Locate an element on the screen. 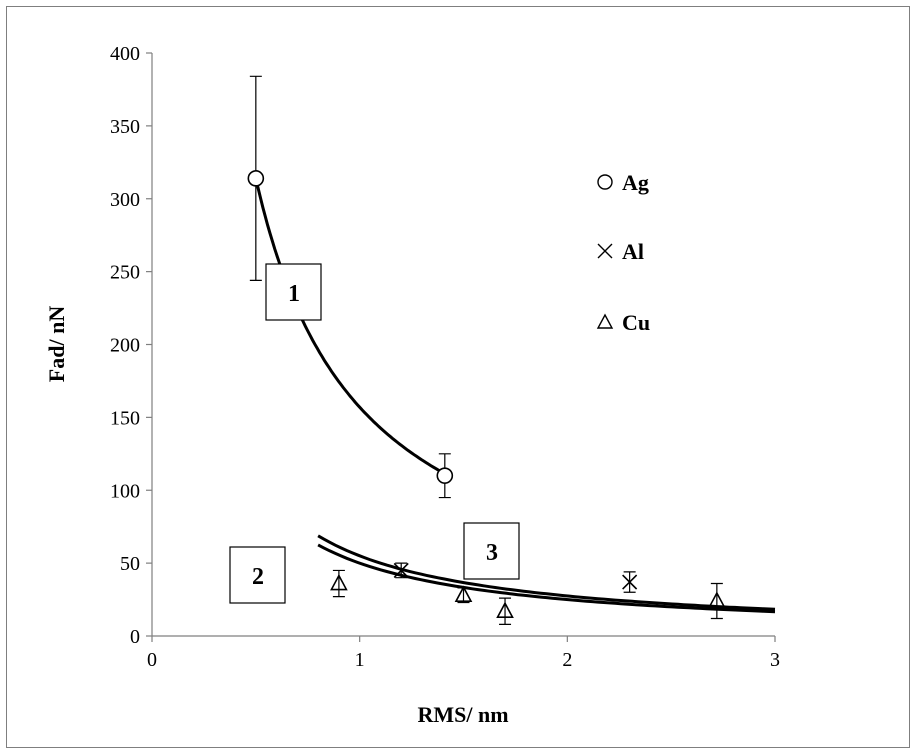 This screenshot has width=918, height=756. curve-label-2: 2 is located at coordinates (257, 575).